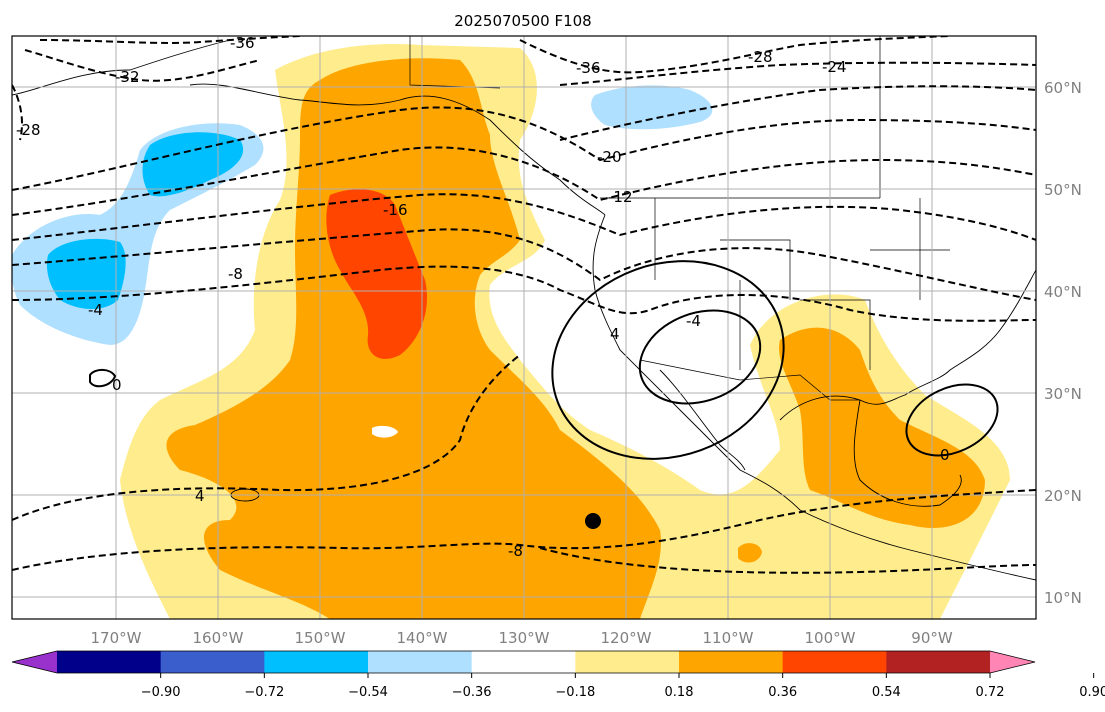 Image resolution: width=1105 pixels, height=712 pixels. Describe the element at coordinates (679, 692) in the screenshot. I see `colorbar-tick-label: 0.18` at that location.